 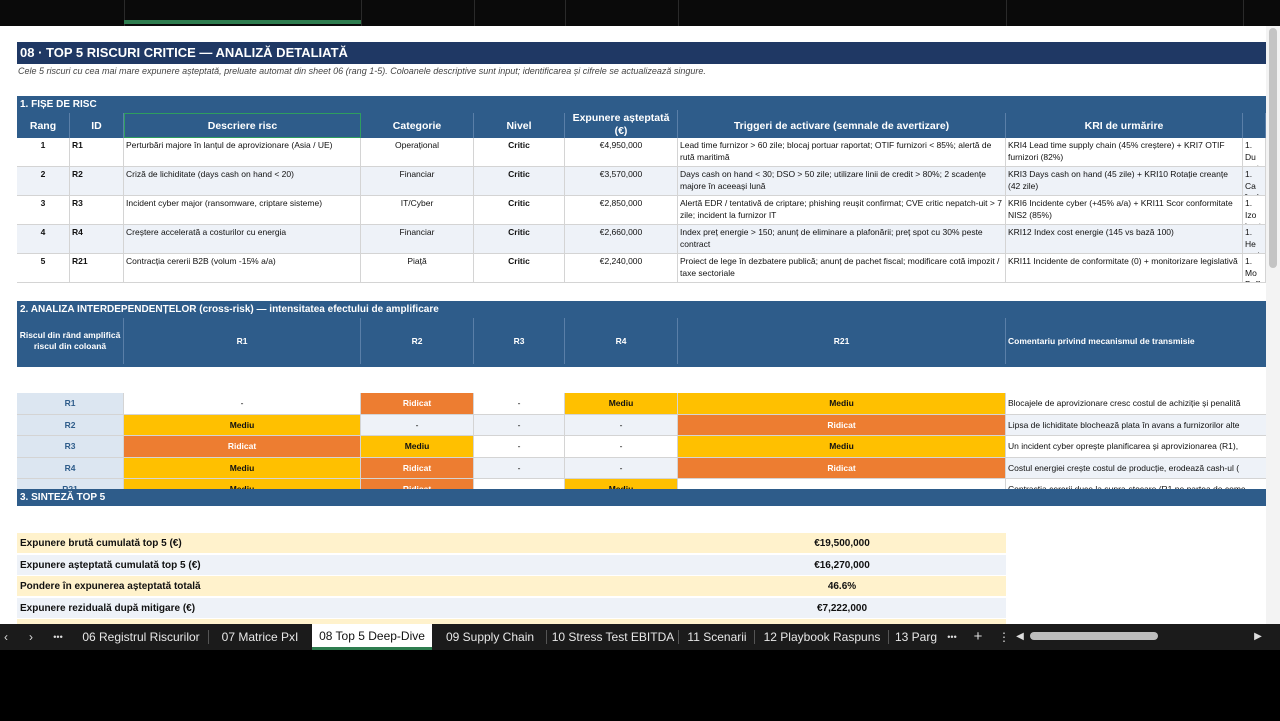 I want to click on sheet-tab: 06 Registrul Riscurilor, so click(x=141, y=637).